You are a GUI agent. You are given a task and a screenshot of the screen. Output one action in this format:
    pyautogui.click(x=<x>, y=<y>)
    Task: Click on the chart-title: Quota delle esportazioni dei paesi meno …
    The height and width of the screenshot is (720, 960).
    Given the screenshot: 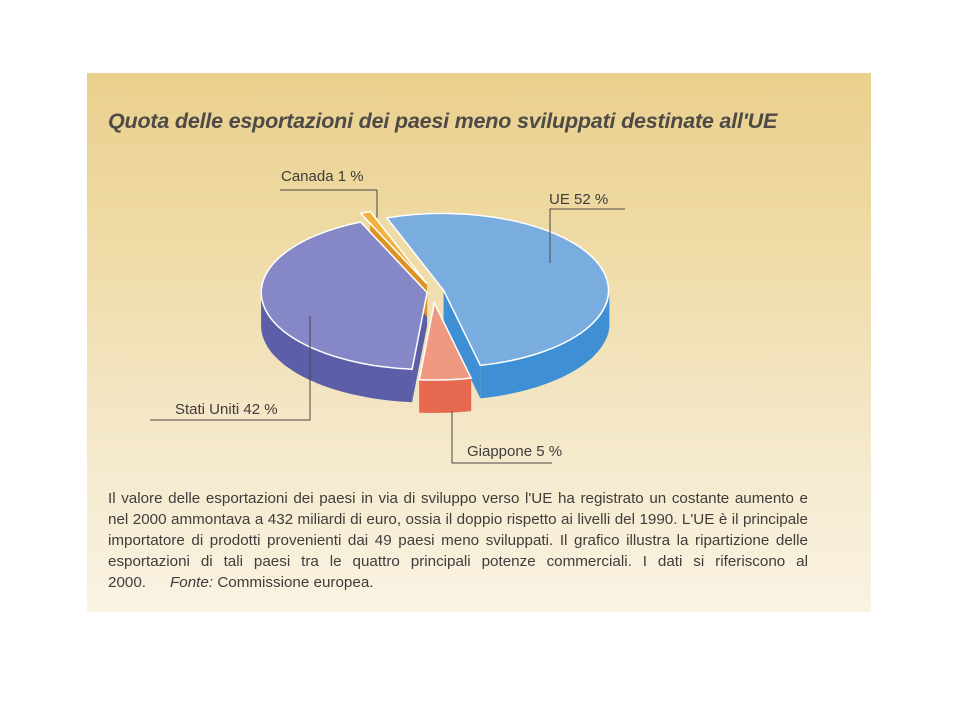 What is the action you would take?
    pyautogui.click(x=443, y=121)
    